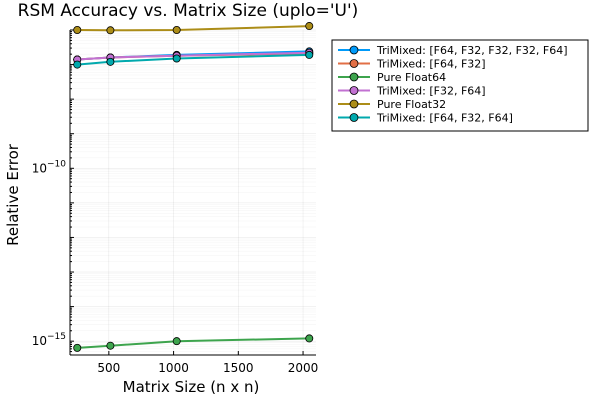 The height and width of the screenshot is (400, 600). What do you see at coordinates (13, 194) in the screenshot?
I see `y-axis-label: Relative Error` at bounding box center [13, 194].